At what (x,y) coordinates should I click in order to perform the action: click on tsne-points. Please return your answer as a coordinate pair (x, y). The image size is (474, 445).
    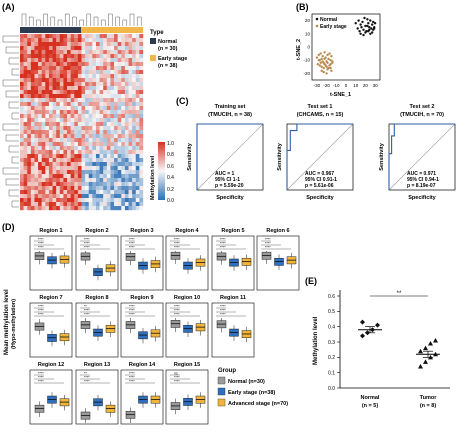
    Looking at the image, I should click on (346, 45).